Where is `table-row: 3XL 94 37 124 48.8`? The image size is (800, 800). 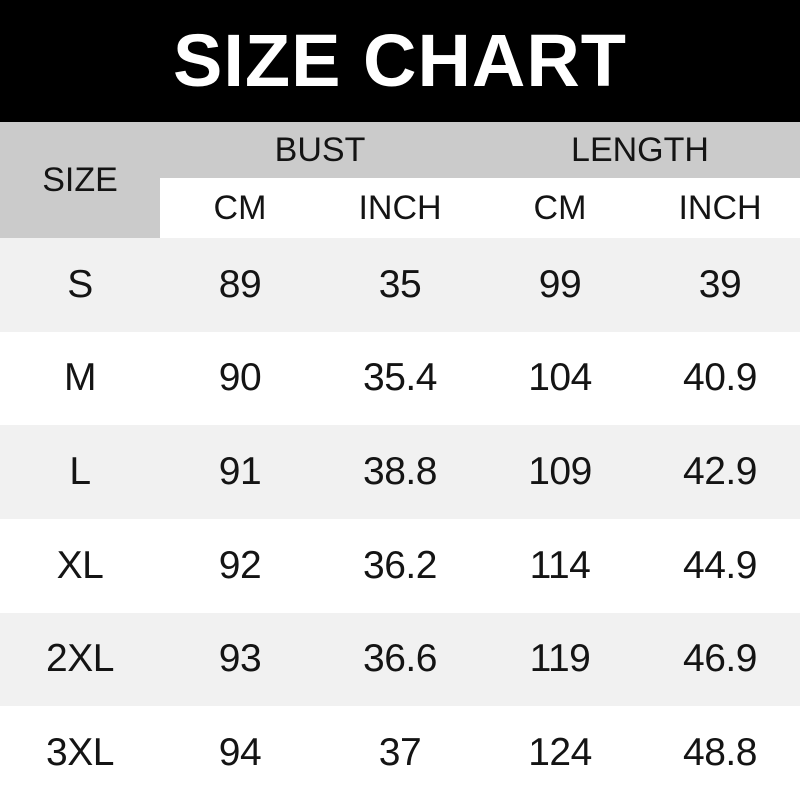
table-row: 3XL 94 37 124 48.8 is located at coordinates (400, 753).